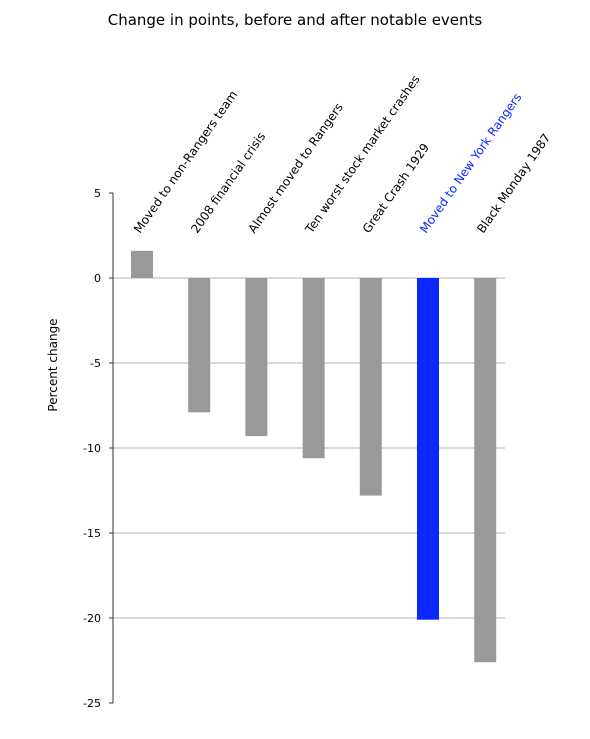  What do you see at coordinates (92, 533) in the screenshot?
I see `y-tick-label: -15` at bounding box center [92, 533].